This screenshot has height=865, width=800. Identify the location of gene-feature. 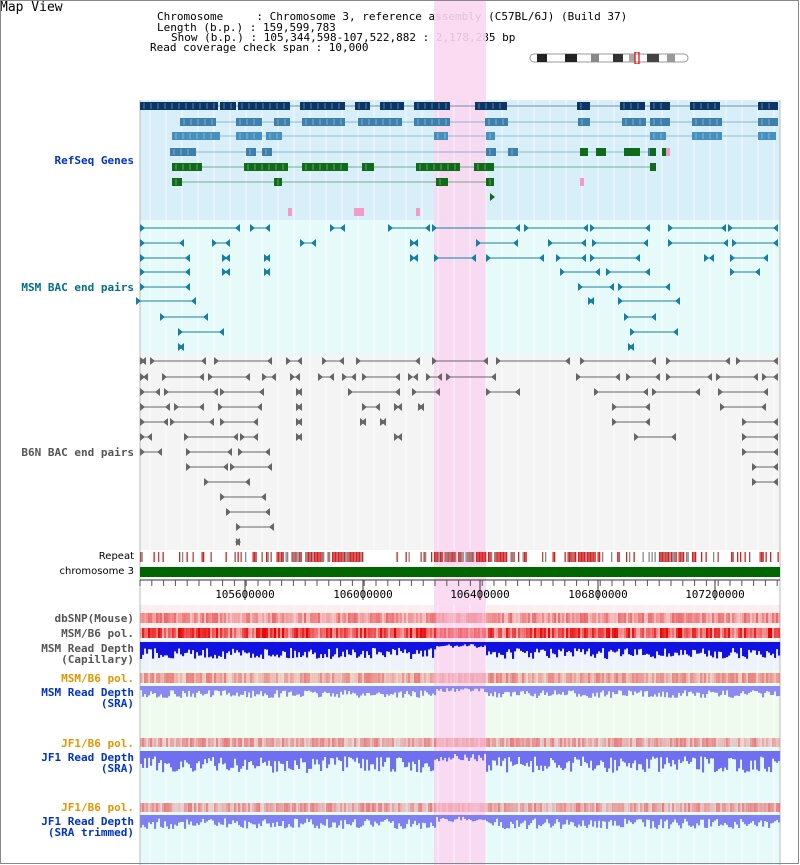
(768, 122).